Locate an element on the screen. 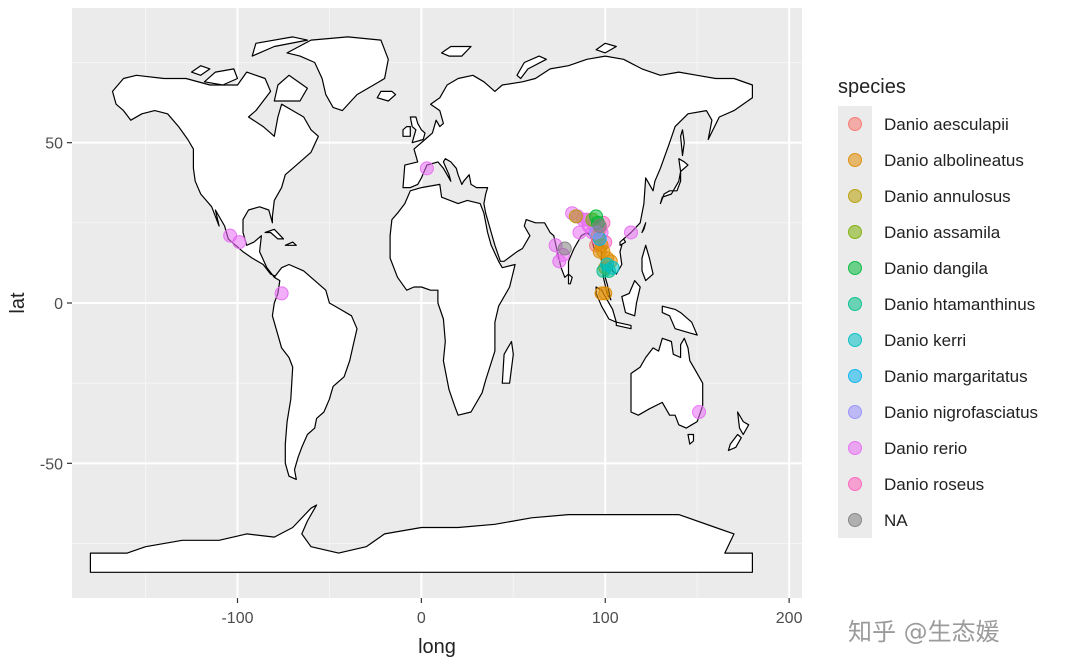 This screenshot has height=671, width=1080. land-japan is located at coordinates (674, 181).